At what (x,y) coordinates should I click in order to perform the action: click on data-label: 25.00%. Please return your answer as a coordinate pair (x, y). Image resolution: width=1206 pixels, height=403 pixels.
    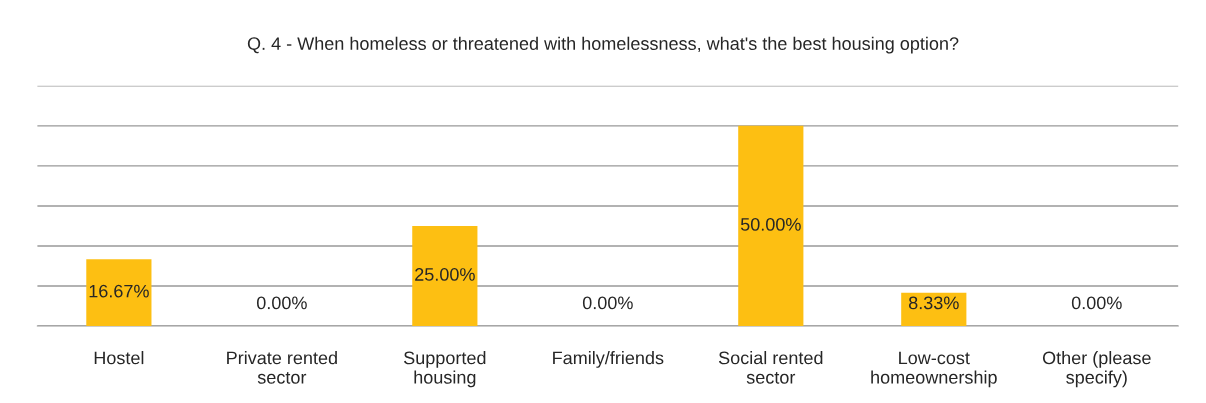
    Looking at the image, I should click on (445, 274).